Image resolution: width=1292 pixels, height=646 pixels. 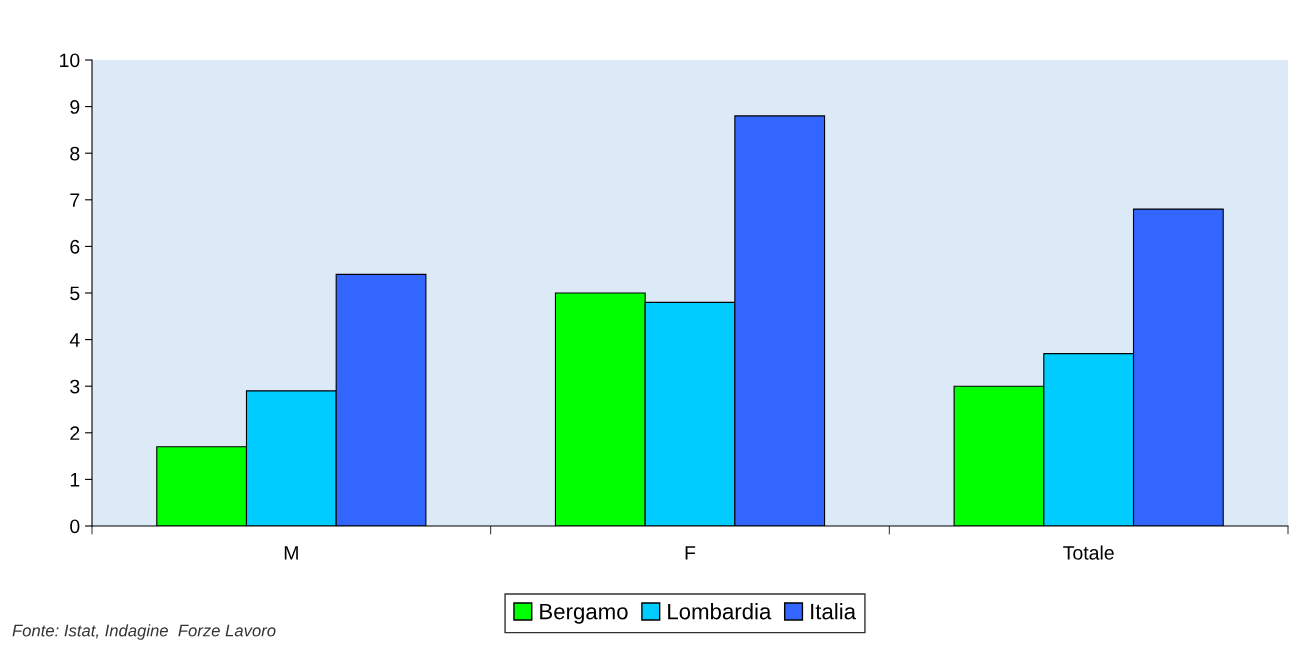 I want to click on y-tick-label: 2, so click(x=75, y=433).